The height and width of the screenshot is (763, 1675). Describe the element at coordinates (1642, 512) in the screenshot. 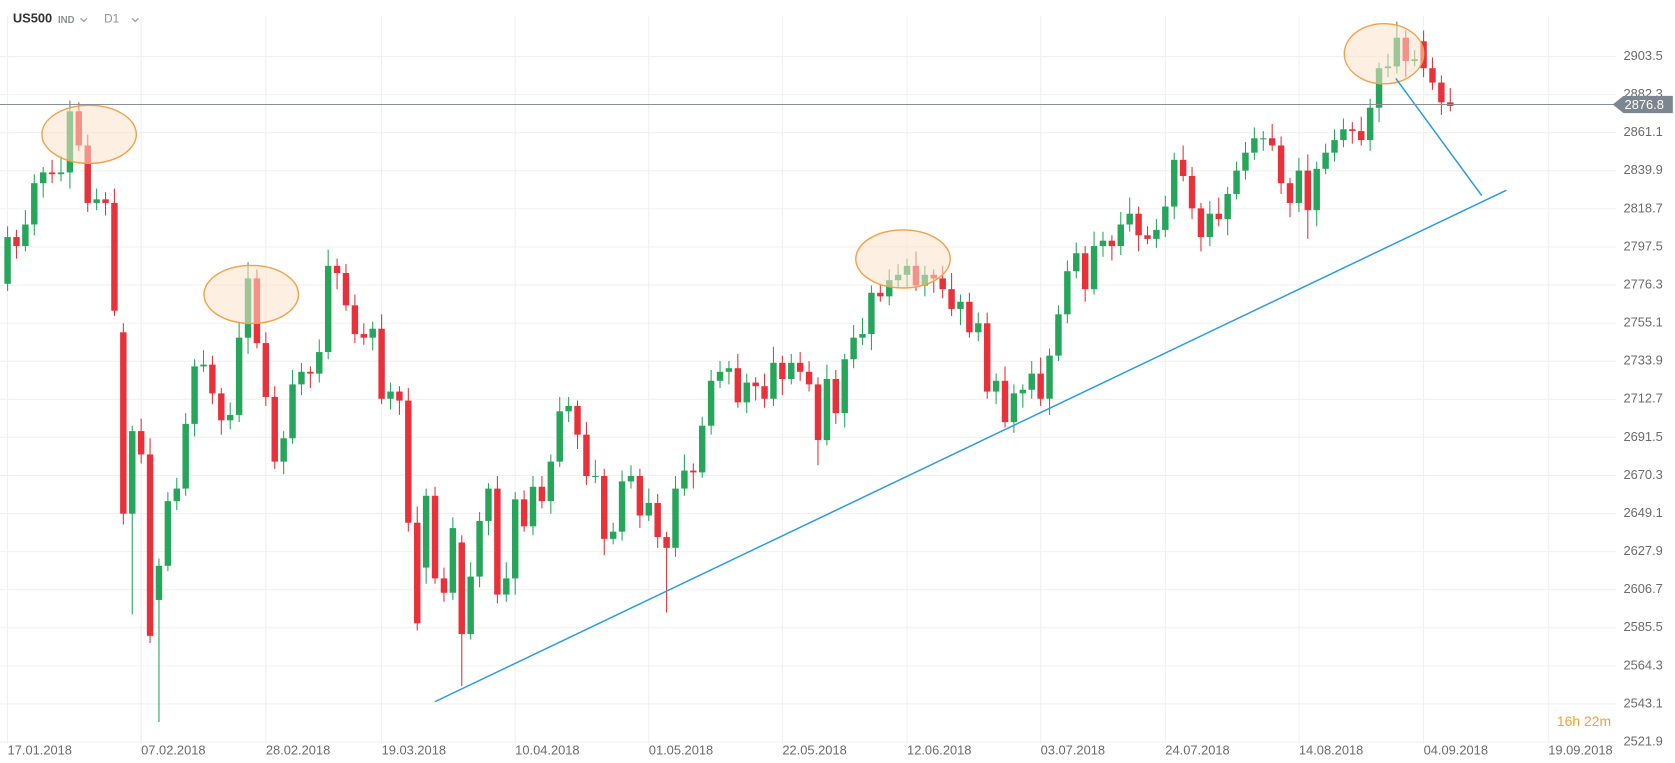

I see `y-tick-label: 2649.1` at that location.